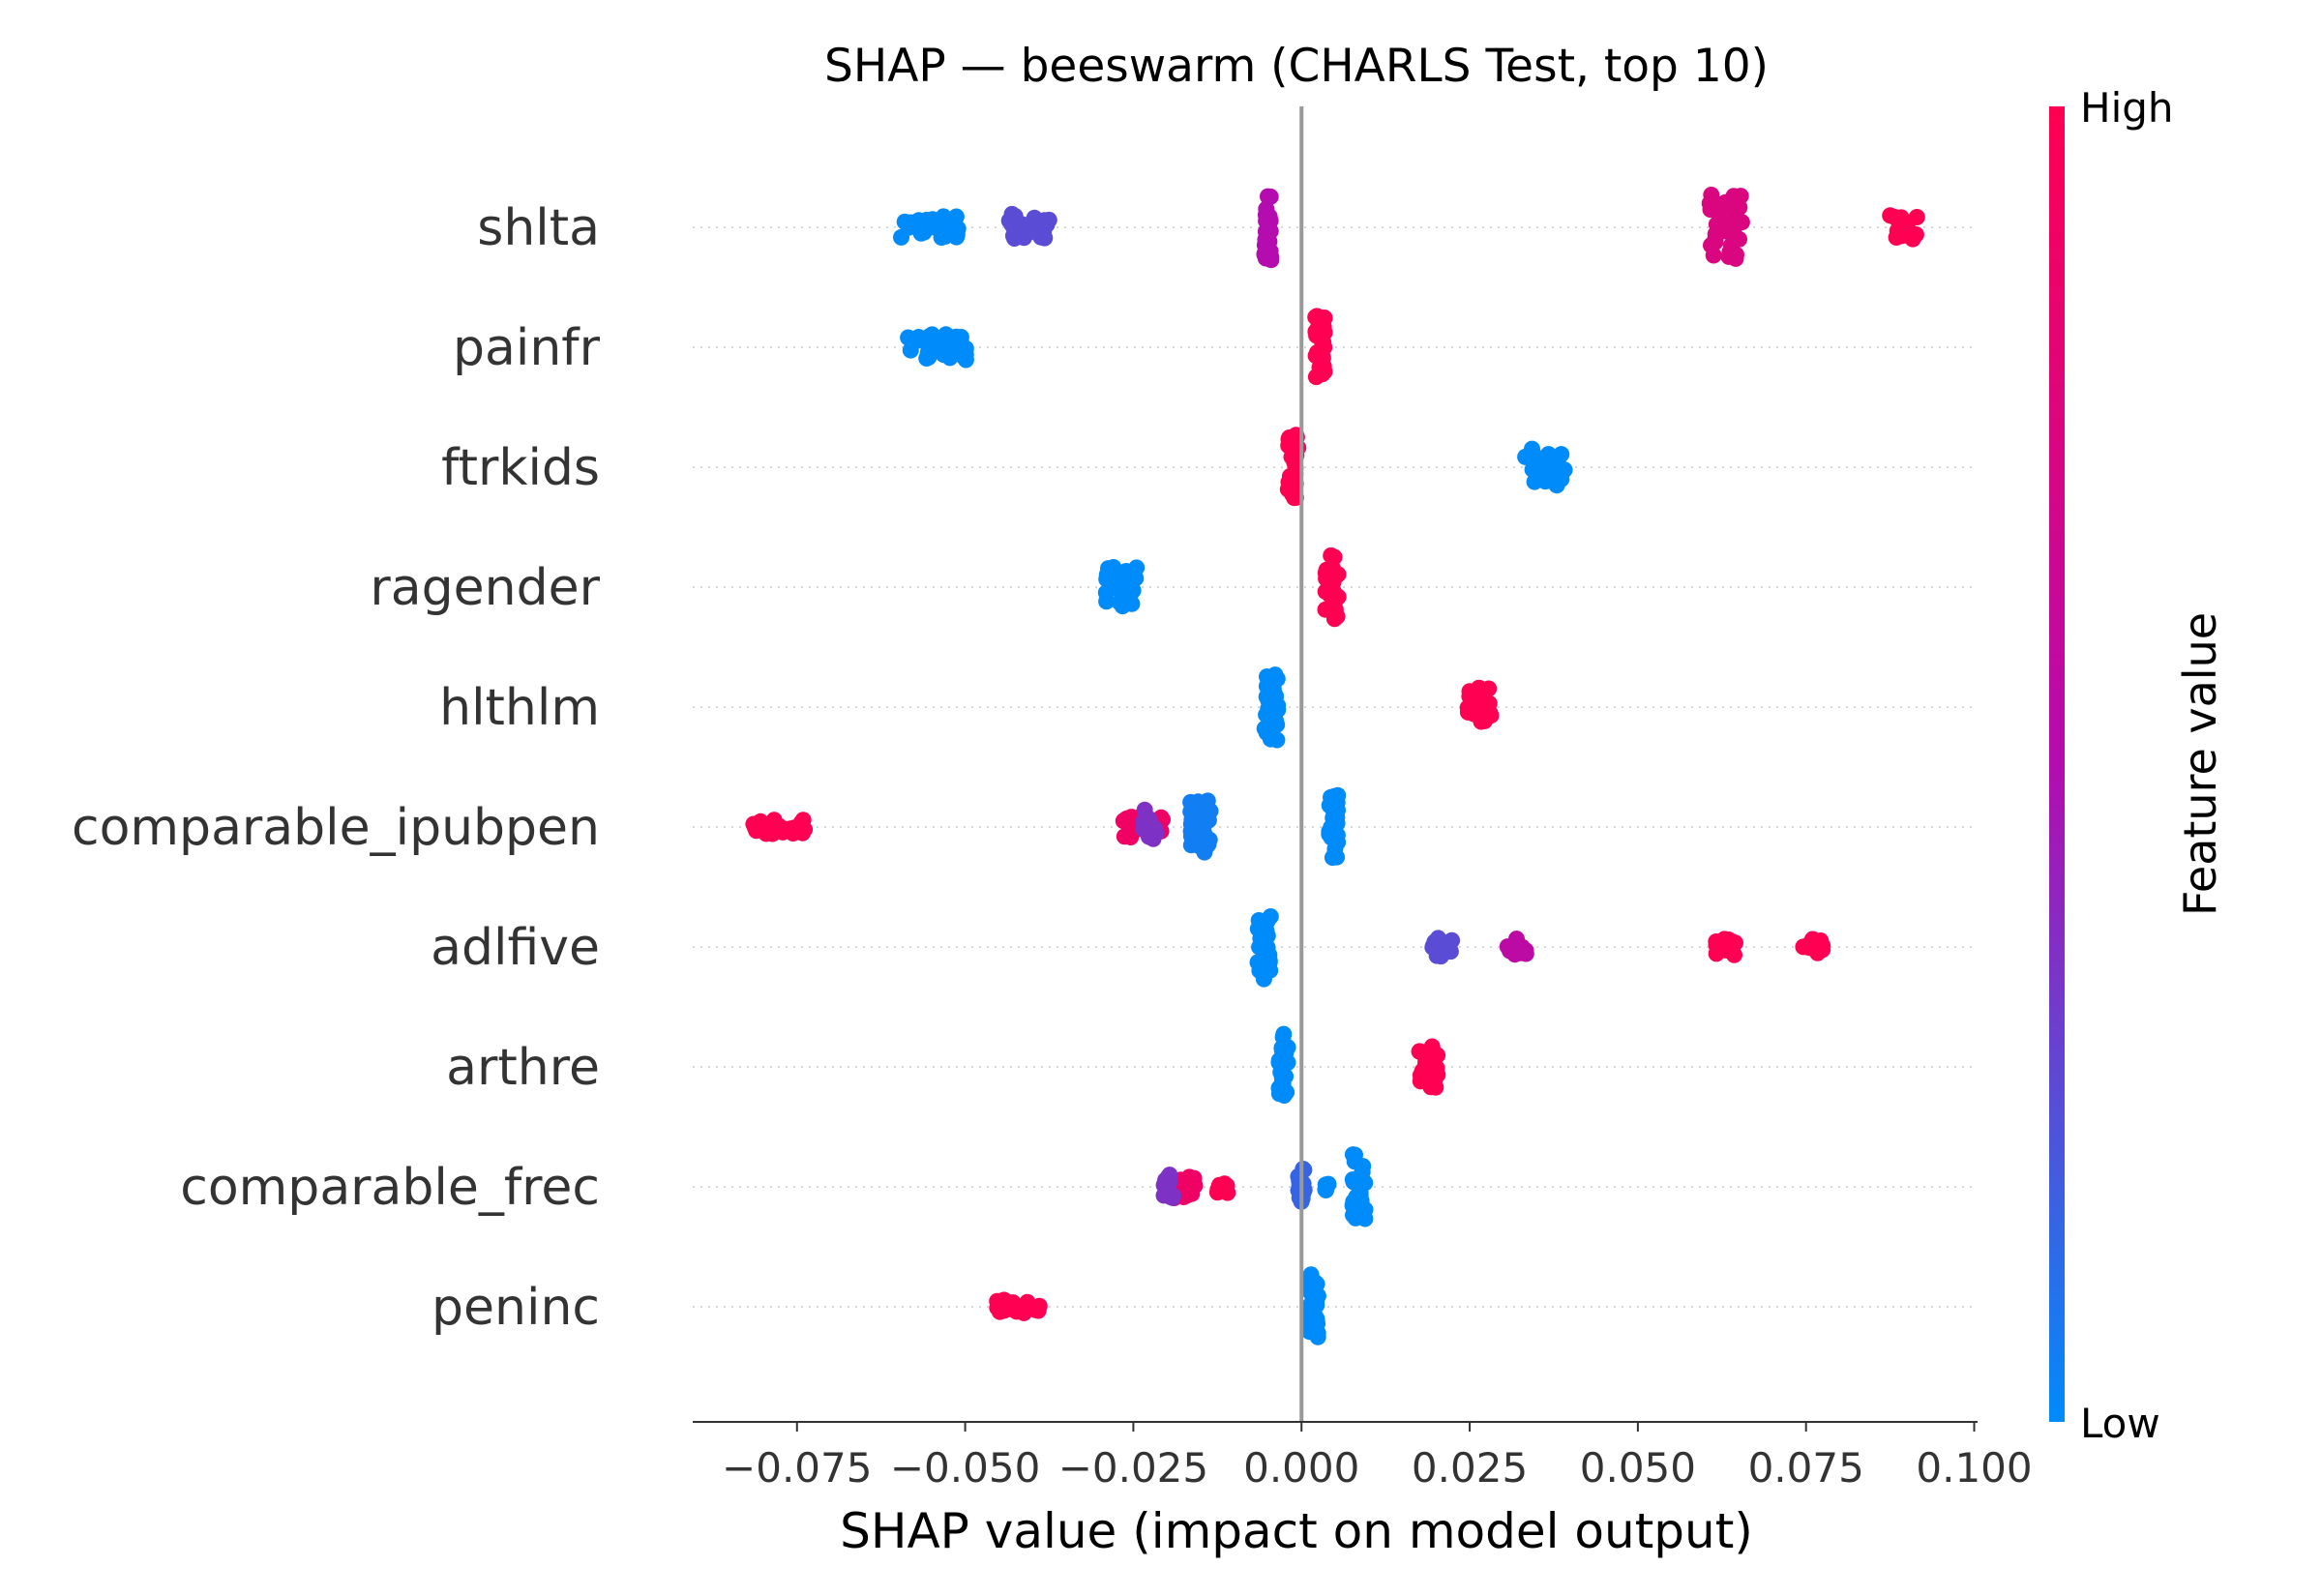 The image size is (2322, 1596). What do you see at coordinates (1296, 66) in the screenshot?
I see `chart-title: SHAP — beeswarm (CHARLS Test, top 10)` at bounding box center [1296, 66].